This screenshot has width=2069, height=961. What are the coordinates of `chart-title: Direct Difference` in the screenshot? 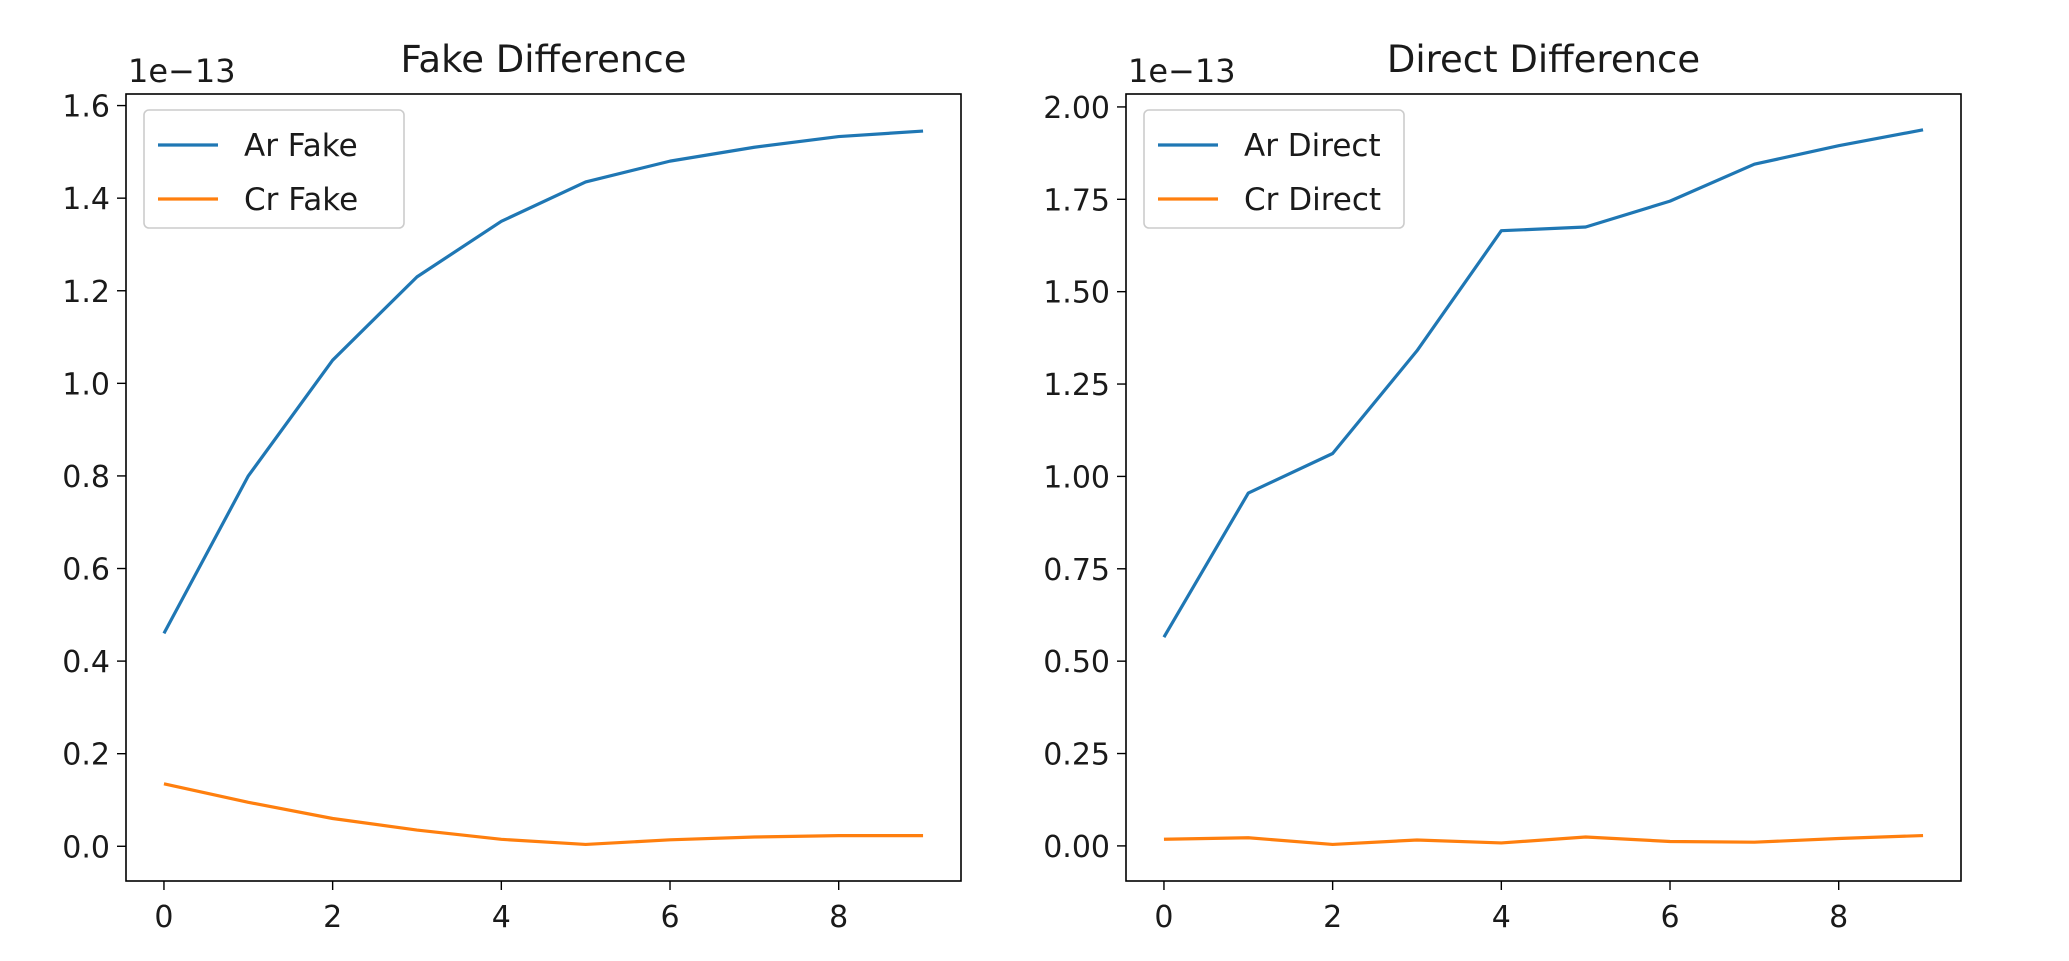 It's located at (1543, 59).